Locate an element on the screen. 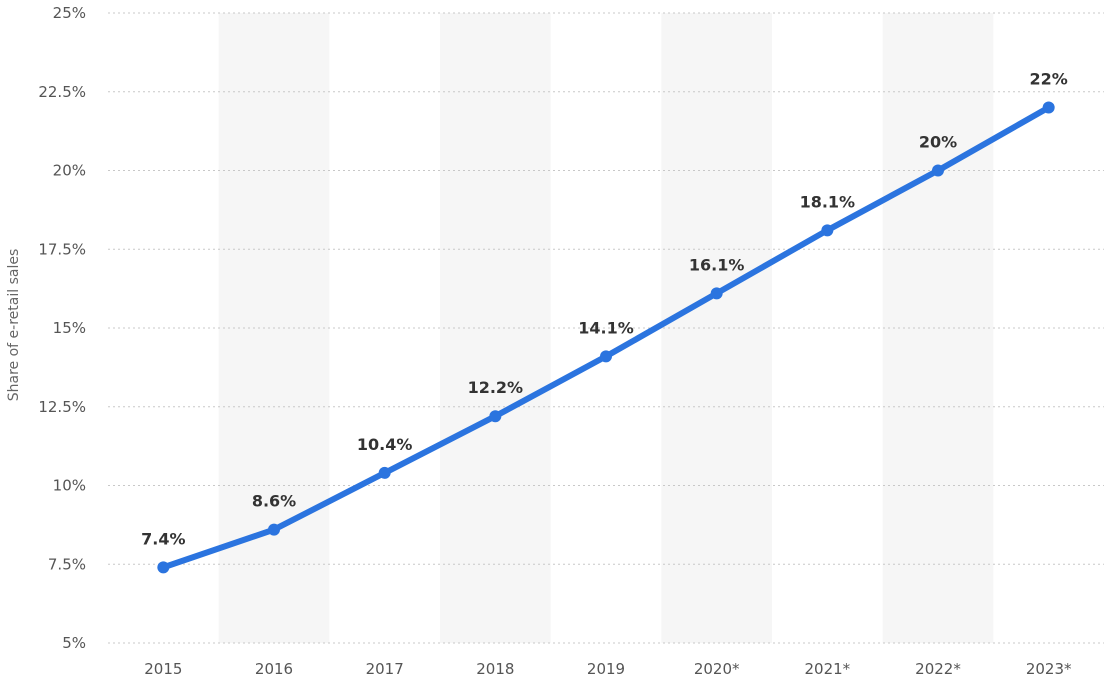  x-tick-label: 2015 is located at coordinates (163, 669).